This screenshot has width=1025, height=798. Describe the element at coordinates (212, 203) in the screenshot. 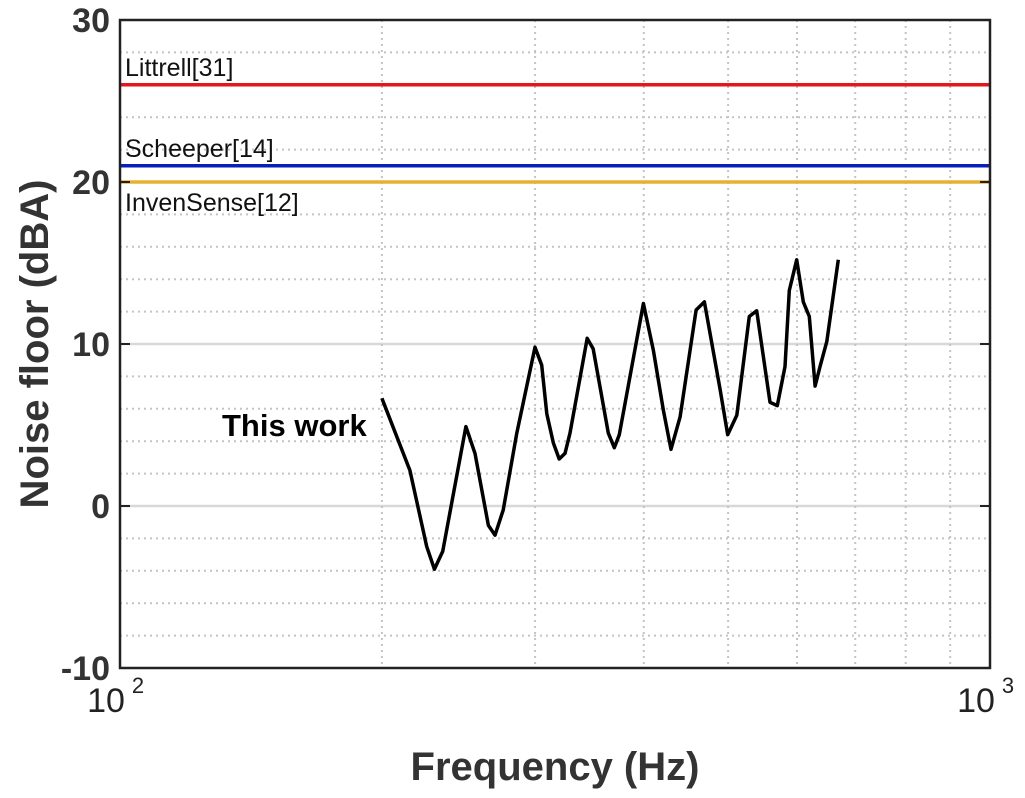

I see `reference-line-label: InvenSense[12]` at that location.